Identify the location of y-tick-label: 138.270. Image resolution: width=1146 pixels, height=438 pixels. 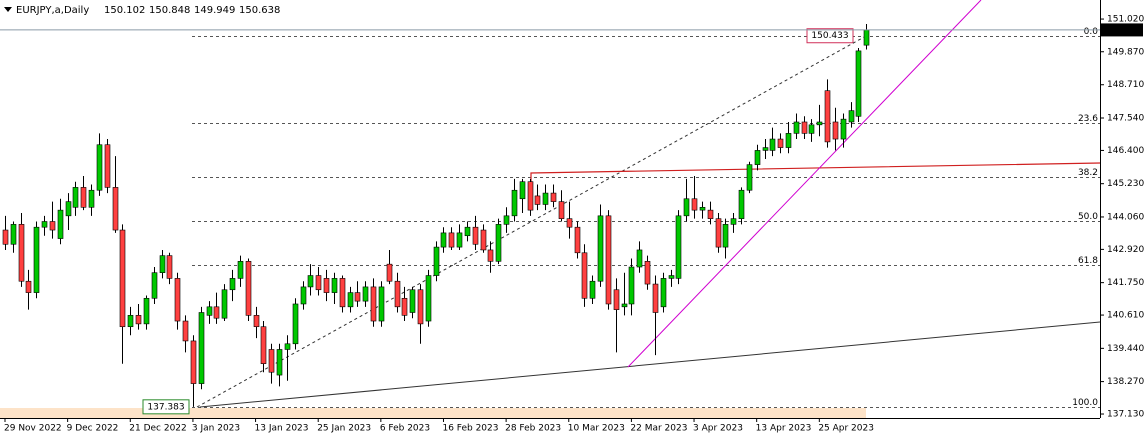
(1125, 382).